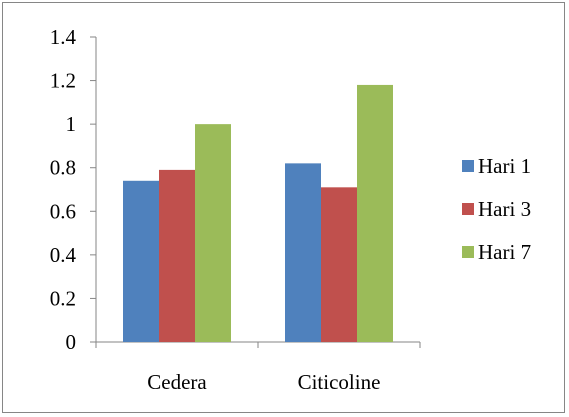 Image resolution: width=569 pixels, height=417 pixels. Describe the element at coordinates (177, 255) in the screenshot. I see `bar-hari-3-cedera` at that location.